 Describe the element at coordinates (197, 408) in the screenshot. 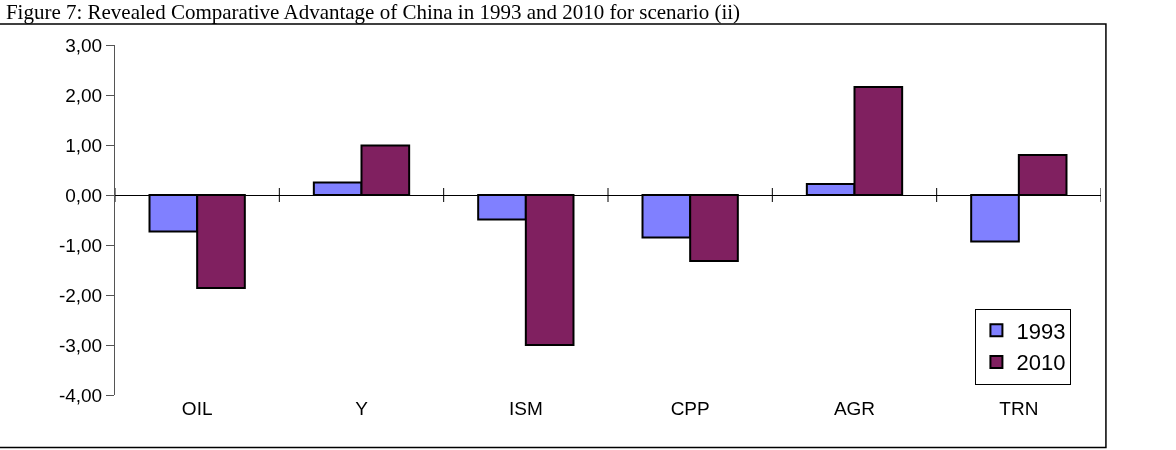

I see `x-tick-label: OIL` at that location.